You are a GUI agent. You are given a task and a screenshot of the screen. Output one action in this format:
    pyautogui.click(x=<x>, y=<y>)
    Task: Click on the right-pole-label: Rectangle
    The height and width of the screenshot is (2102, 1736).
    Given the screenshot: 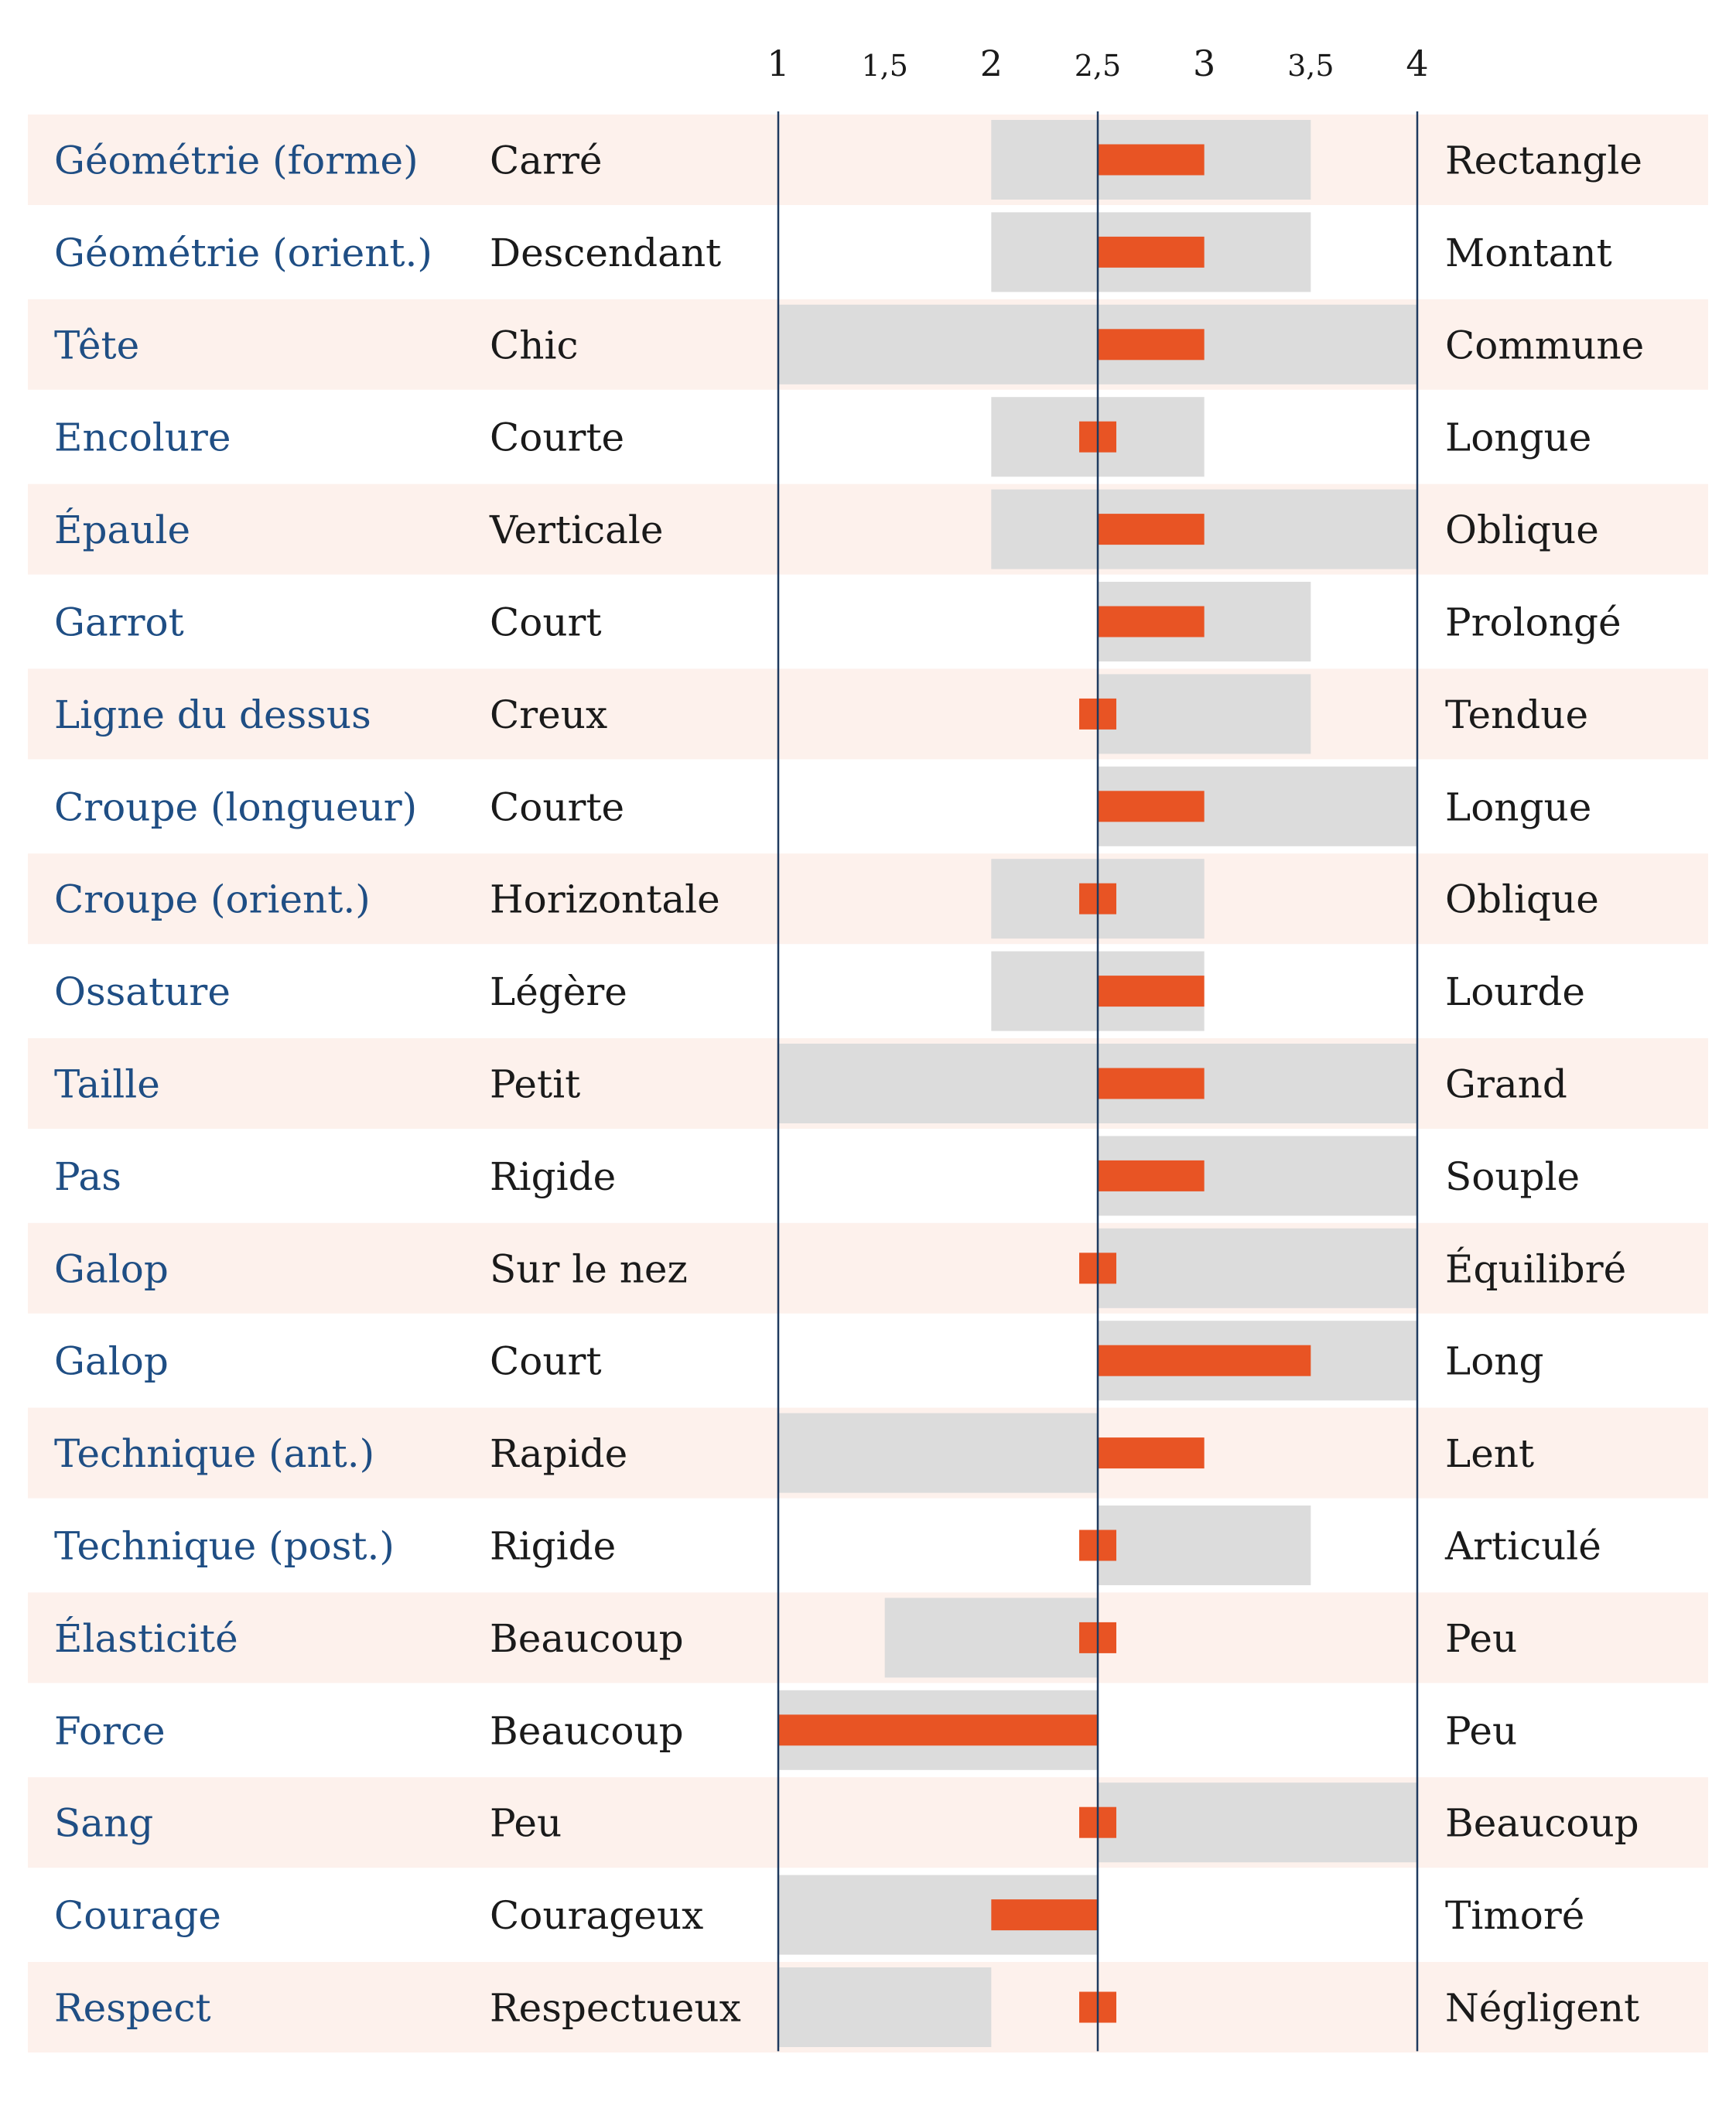 What is the action you would take?
    pyautogui.click(x=1543, y=160)
    